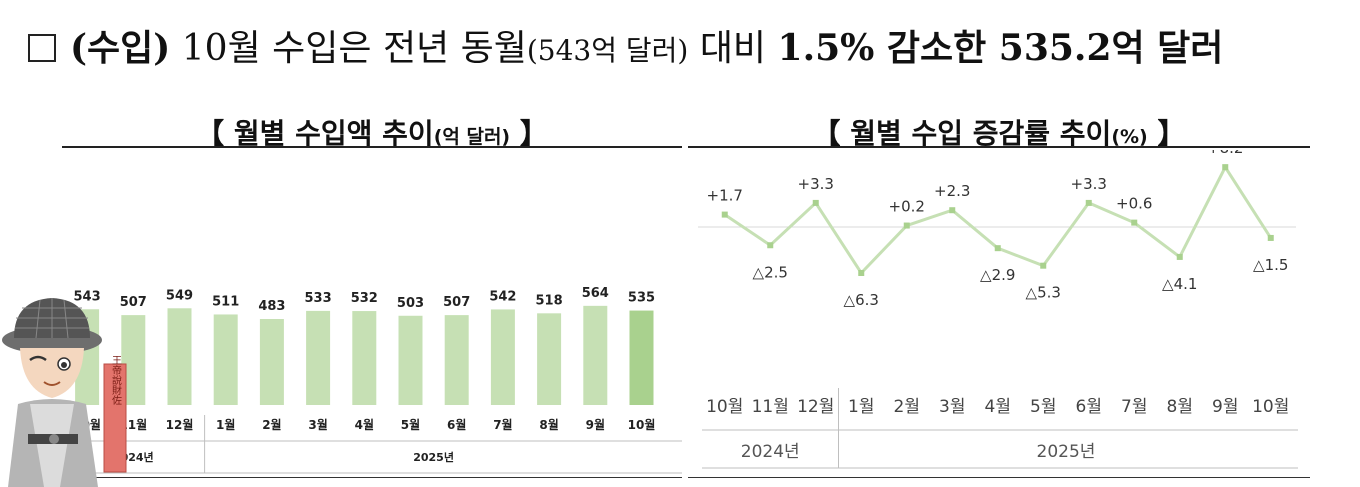 This screenshot has height=487, width=1360. What do you see at coordinates (1179, 284) in the screenshot?
I see `line-value-label-10: △4.1` at bounding box center [1179, 284].